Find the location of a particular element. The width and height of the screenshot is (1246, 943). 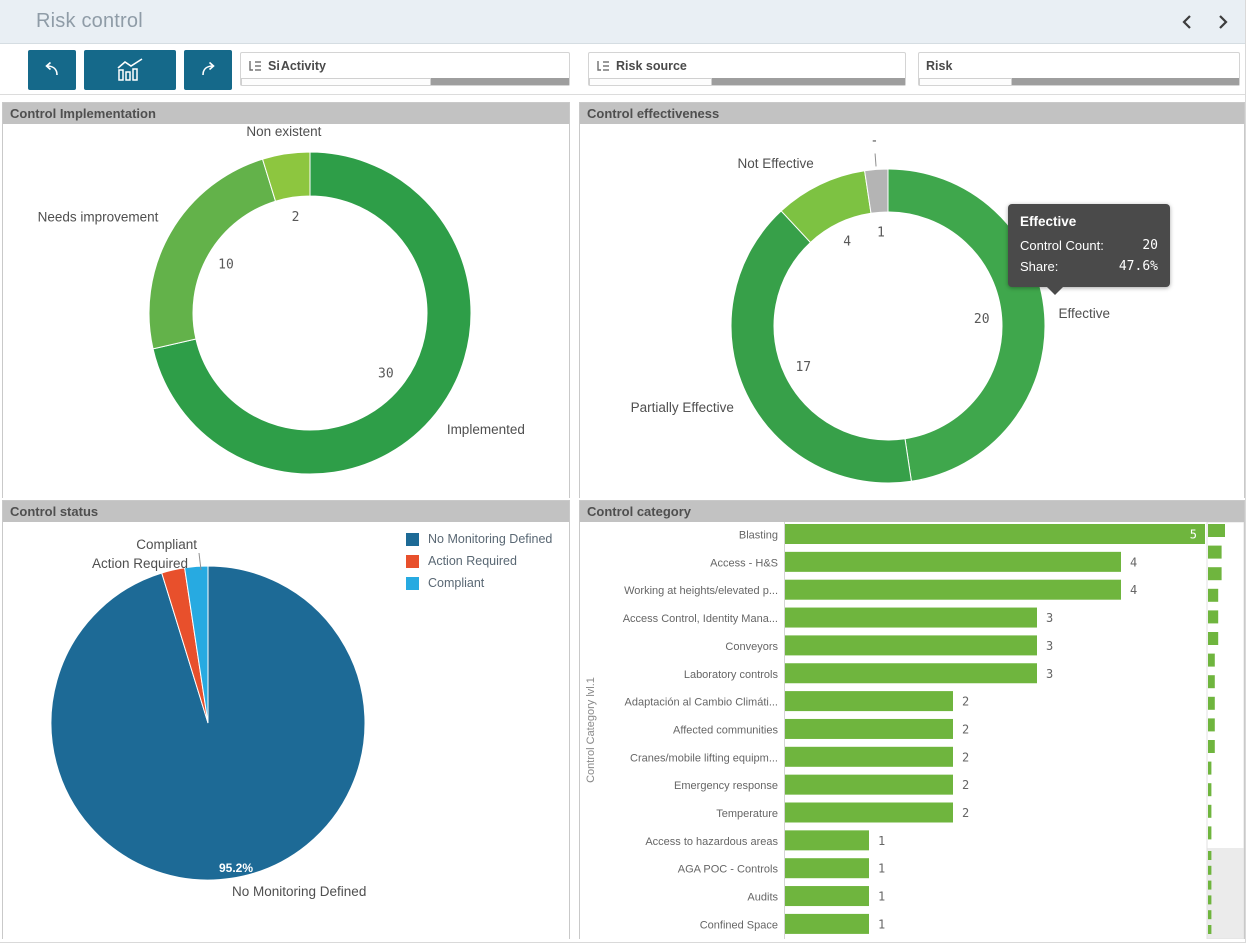

bar-access-to-hazardous-areas is located at coordinates (827, 840).